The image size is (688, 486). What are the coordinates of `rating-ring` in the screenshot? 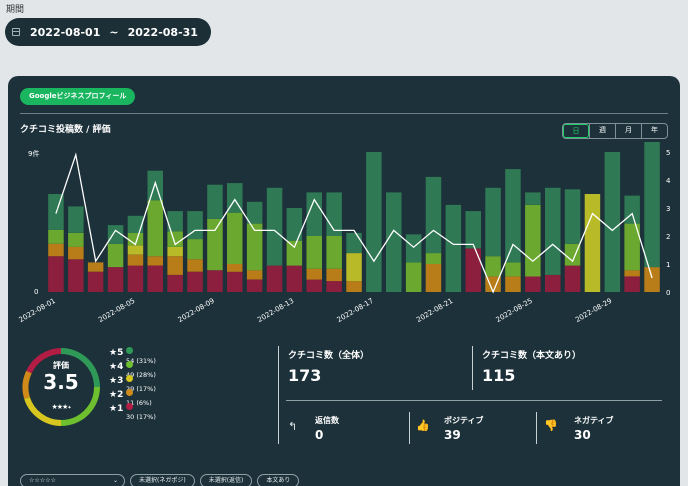 It's located at (61, 387).